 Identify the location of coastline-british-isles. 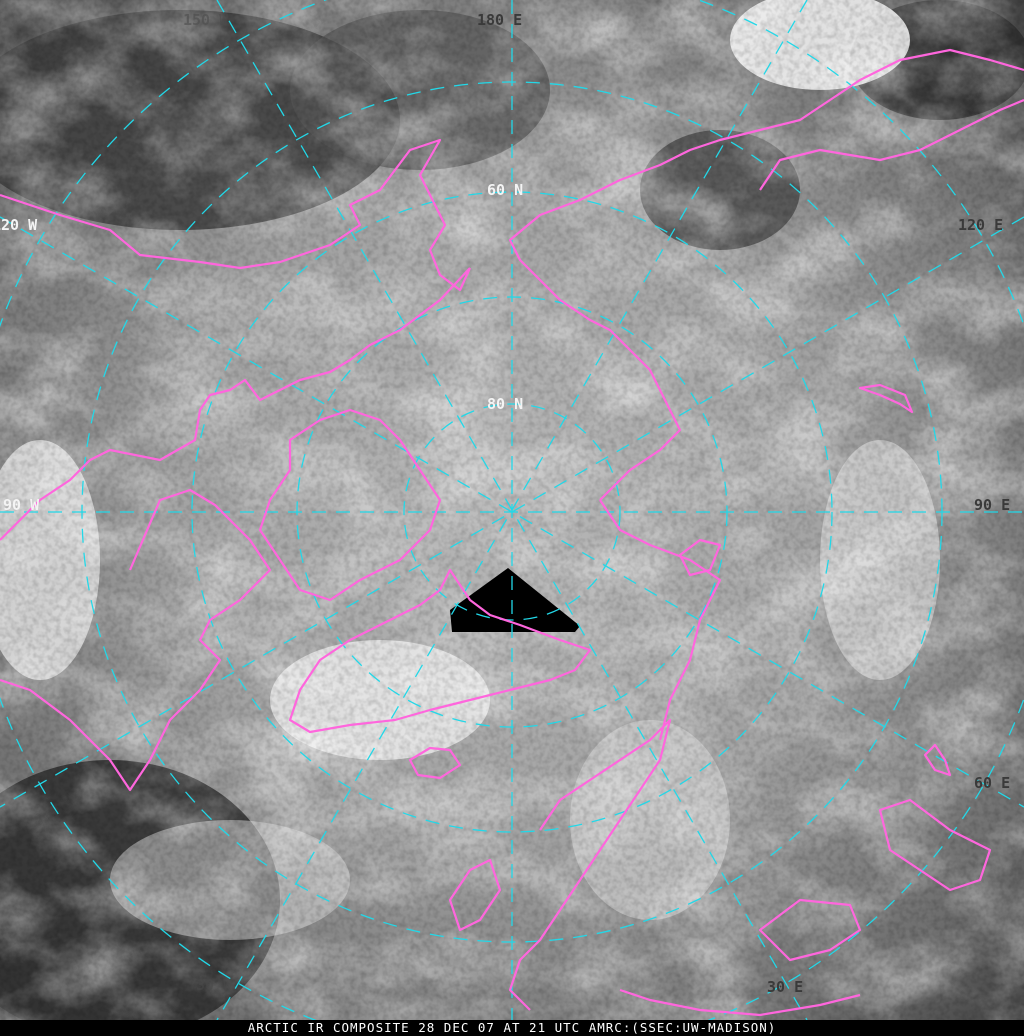
(475, 895).